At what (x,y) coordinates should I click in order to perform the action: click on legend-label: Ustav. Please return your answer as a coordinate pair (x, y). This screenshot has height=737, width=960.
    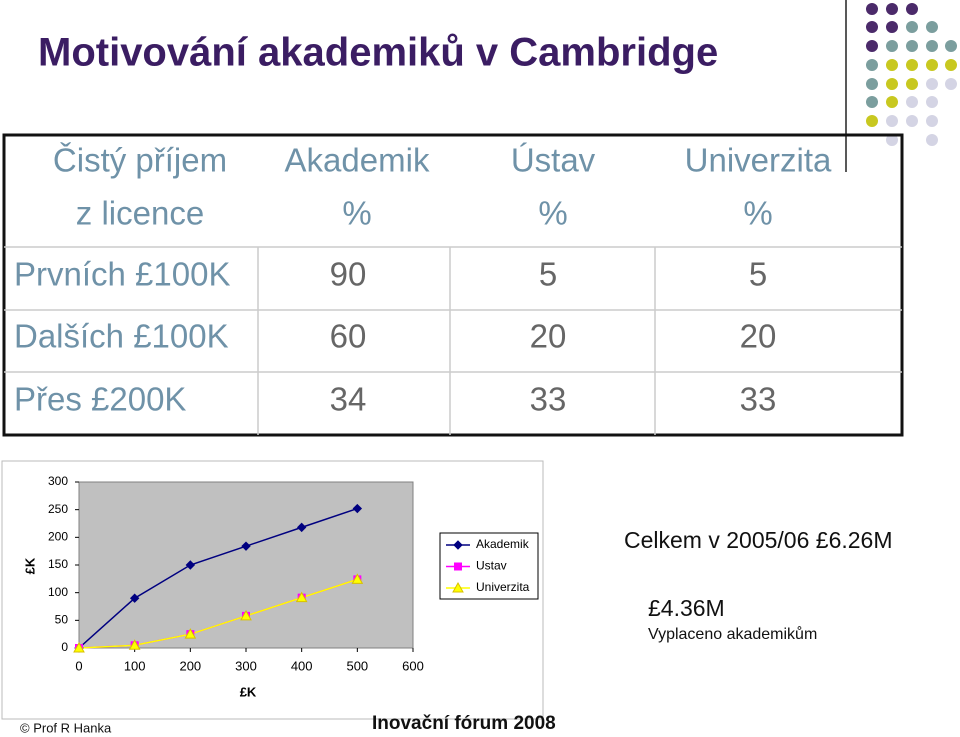
    Looking at the image, I should click on (491, 566).